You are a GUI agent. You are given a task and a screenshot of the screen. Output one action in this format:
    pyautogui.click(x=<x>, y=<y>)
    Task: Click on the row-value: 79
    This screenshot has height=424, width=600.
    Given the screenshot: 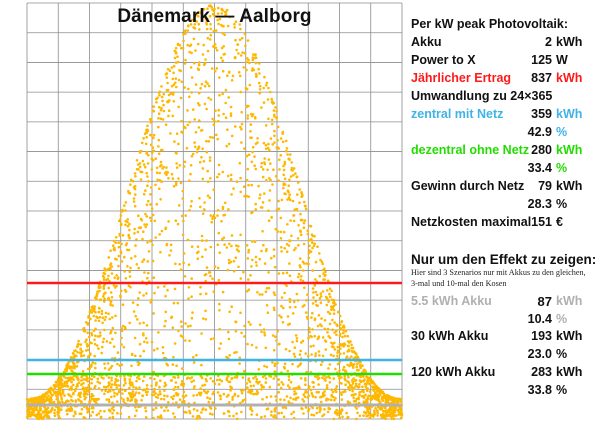 What is the action you would take?
    pyautogui.click(x=545, y=186)
    